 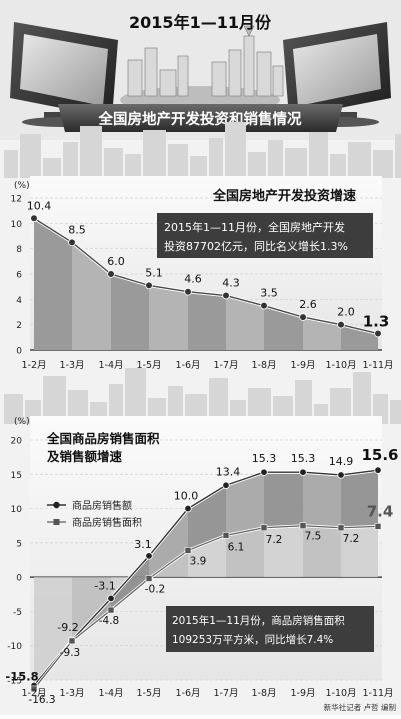 I want to click on header-subtitle: 全国房地产开发投资和销售情况, so click(x=200, y=119).